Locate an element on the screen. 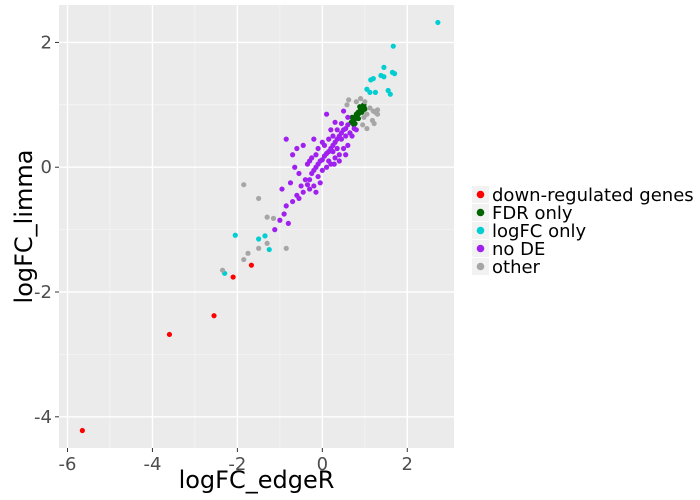 The image size is (700, 500). x-tick-label: 2 is located at coordinates (407, 464).